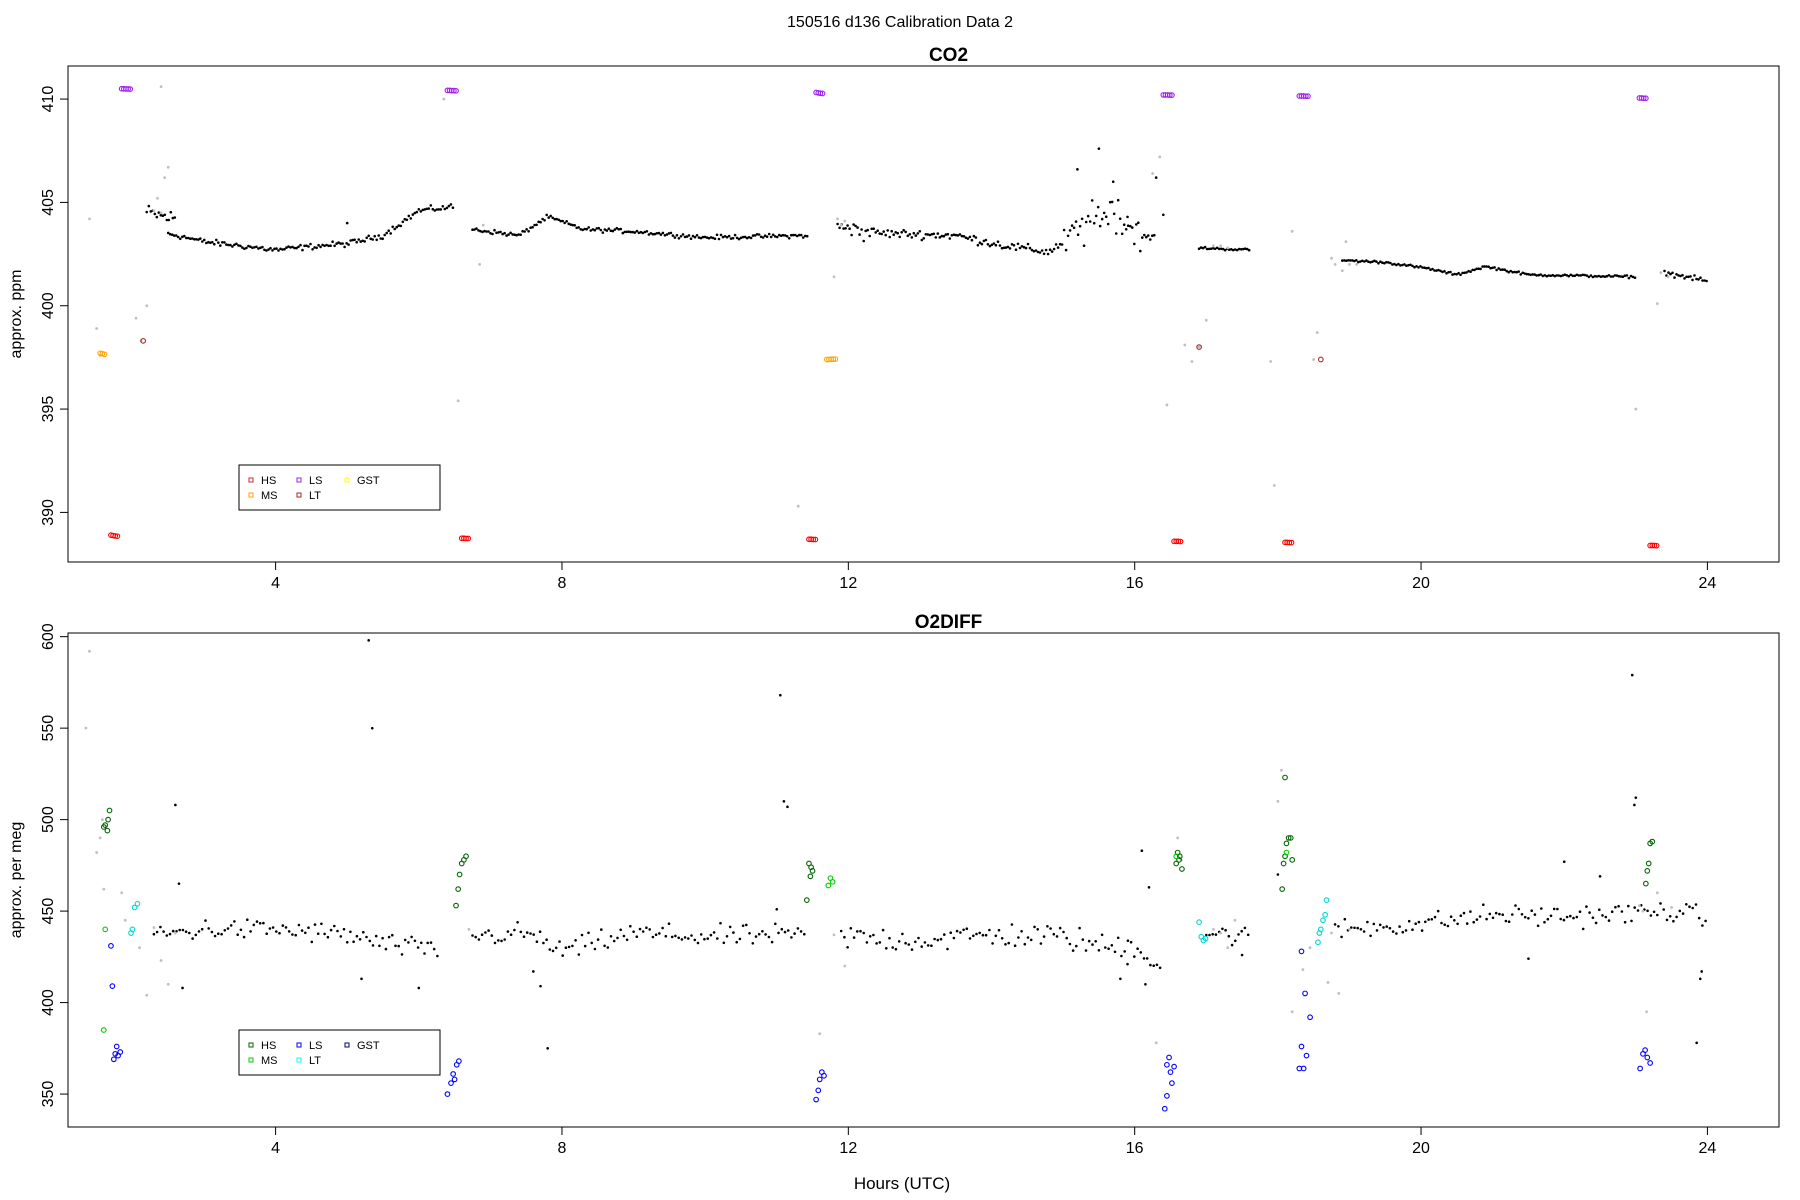 The width and height of the screenshot is (1800, 1200). Describe the element at coordinates (339, 1052) in the screenshot. I see `legend: HS MS LS LT GST` at that location.